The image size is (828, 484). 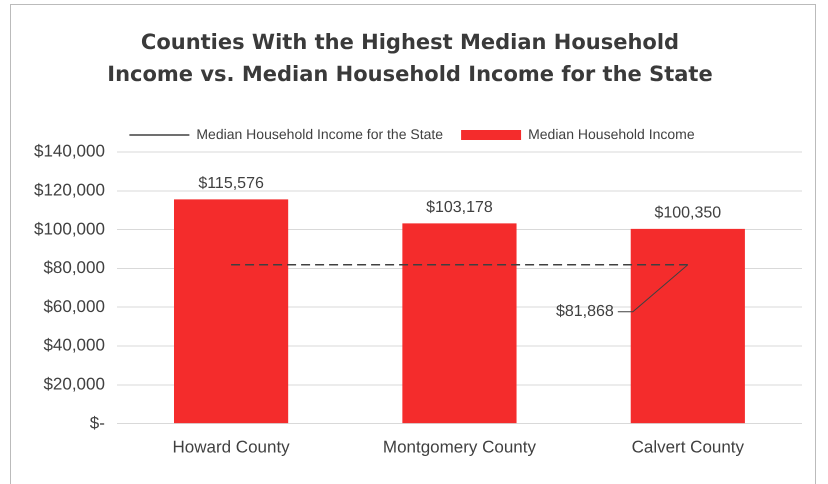 I want to click on x-tick-label: Montgomery County, so click(x=459, y=446).